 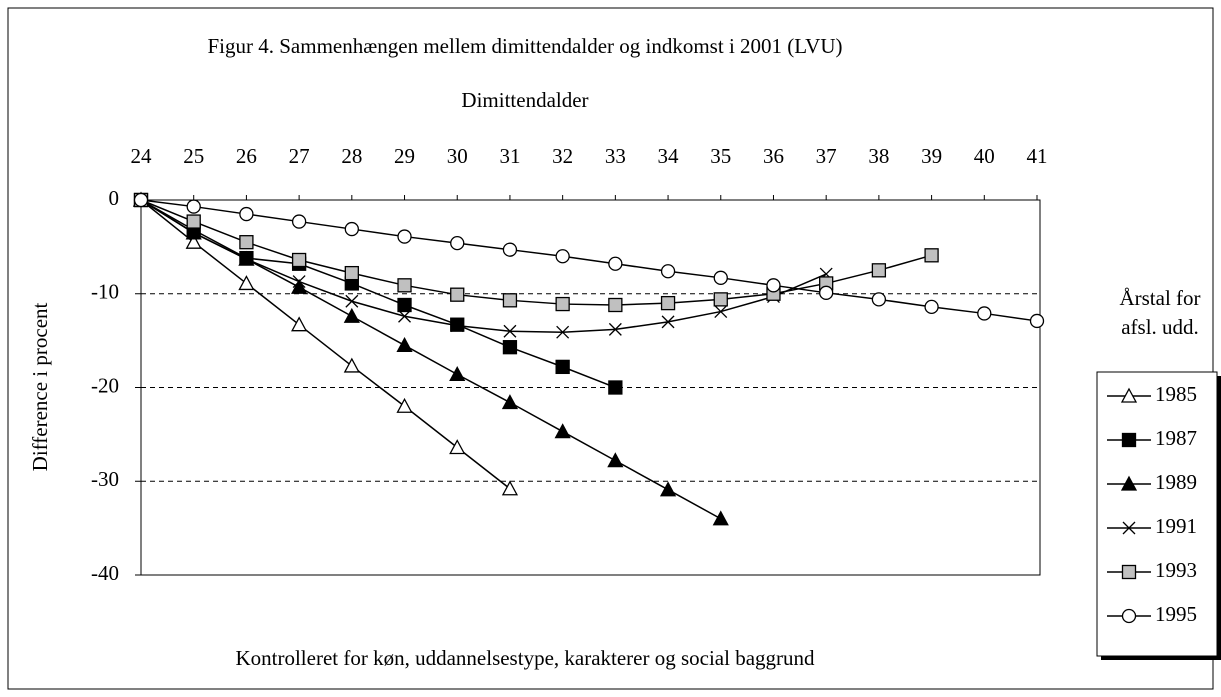 I want to click on legend-label: 1993, so click(x=1176, y=570).